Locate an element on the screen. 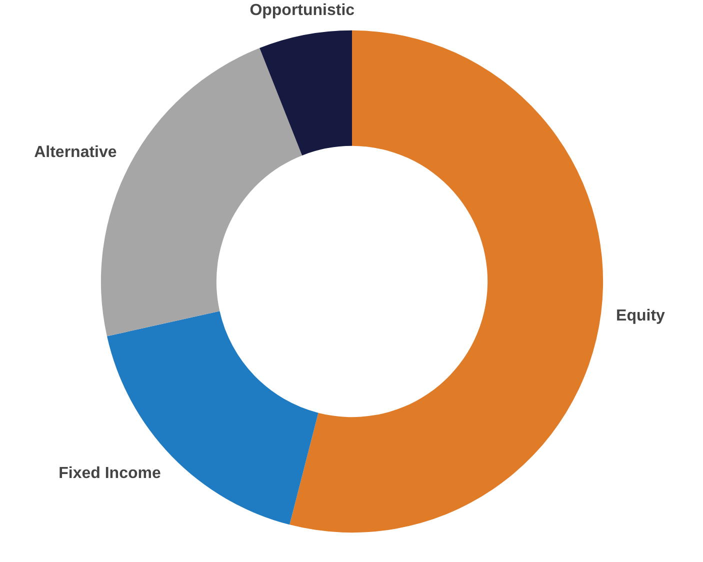 Image resolution: width=703 pixels, height=562 pixels. slice-label: Opportunistic is located at coordinates (302, 11).